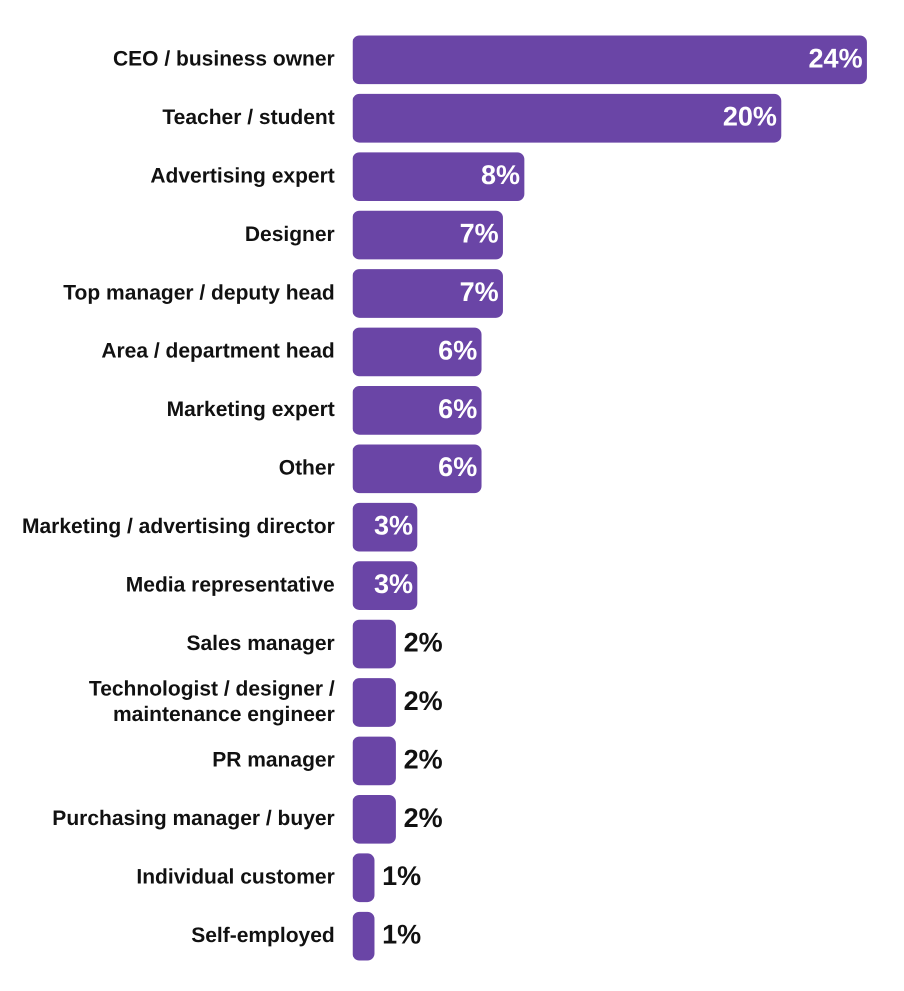 The height and width of the screenshot is (991, 904). What do you see at coordinates (749, 117) in the screenshot?
I see `data-label: 20%` at bounding box center [749, 117].